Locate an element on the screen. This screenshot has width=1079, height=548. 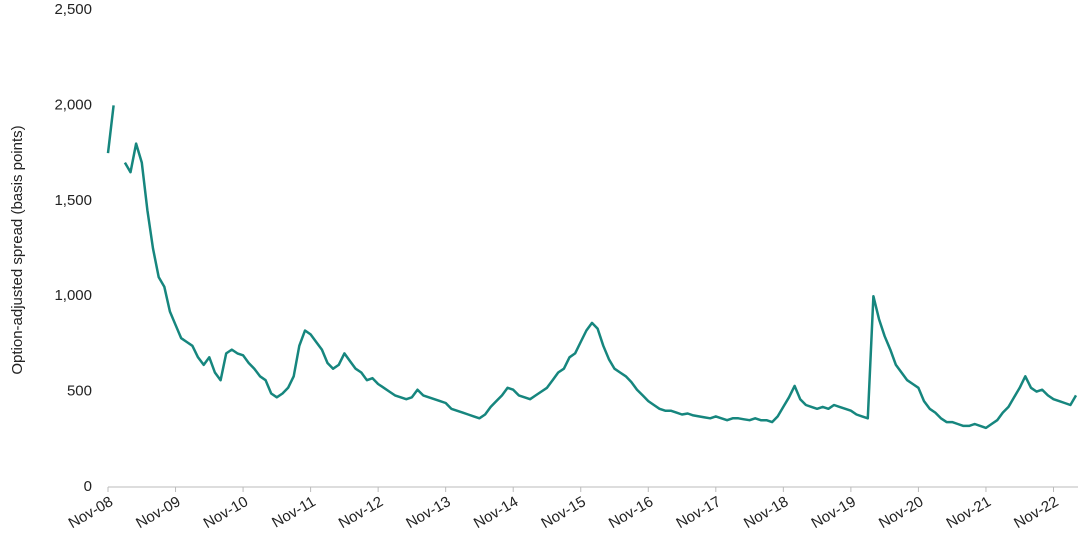
y-tick-label: 2,500 is located at coordinates (73, 9).